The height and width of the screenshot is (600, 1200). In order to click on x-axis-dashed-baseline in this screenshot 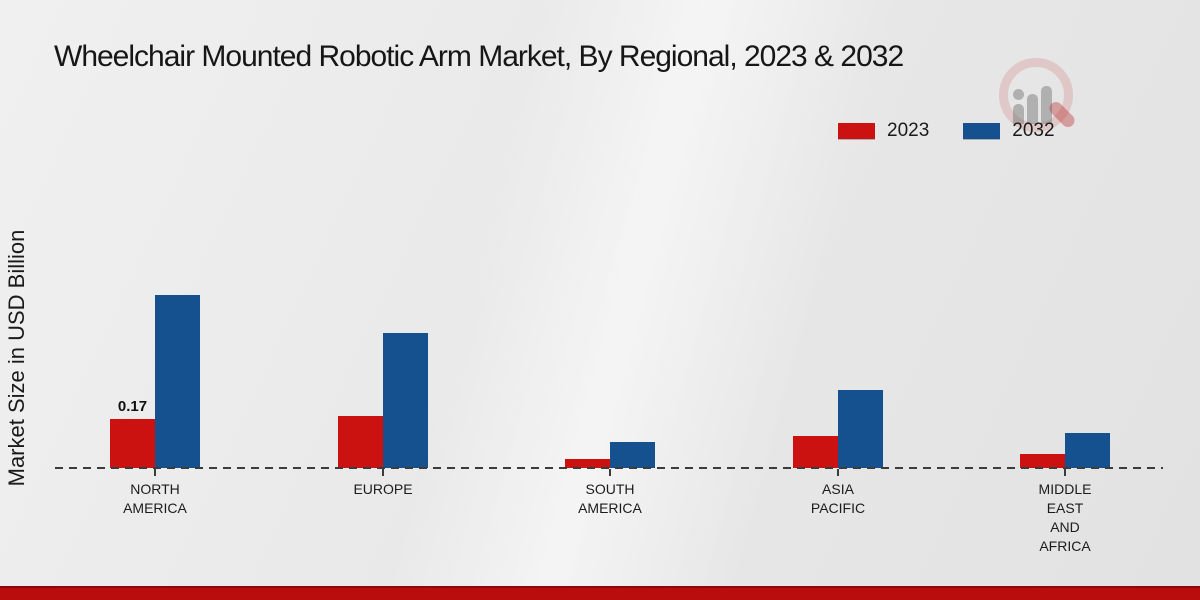, I will do `click(609, 468)`.